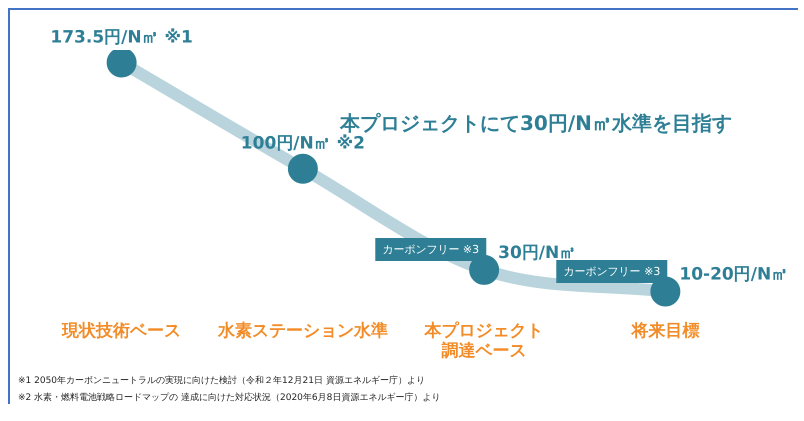 The image size is (804, 421). What do you see at coordinates (536, 122) in the screenshot?
I see `text: 本プロジェクトにて30円/N㎥水準を目指す` at bounding box center [536, 122].